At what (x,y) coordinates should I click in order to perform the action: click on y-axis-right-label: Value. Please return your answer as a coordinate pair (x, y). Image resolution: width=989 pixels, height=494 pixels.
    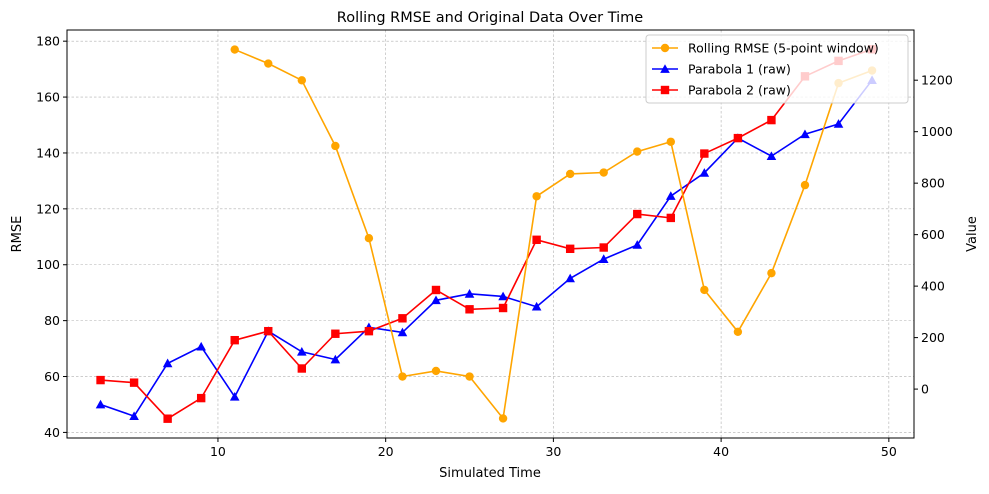
    Looking at the image, I should click on (972, 234).